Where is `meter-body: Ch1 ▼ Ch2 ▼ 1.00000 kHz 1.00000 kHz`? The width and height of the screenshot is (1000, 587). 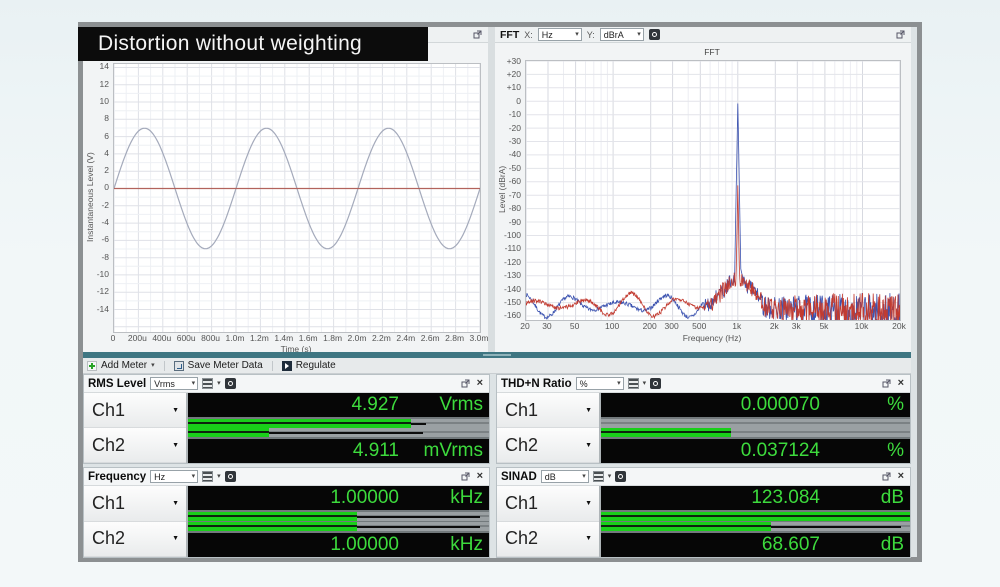
meter-body: Ch1 ▼ Ch2 ▼ 1.00000 kHz 1.00000 kHz is located at coordinates (286, 521).